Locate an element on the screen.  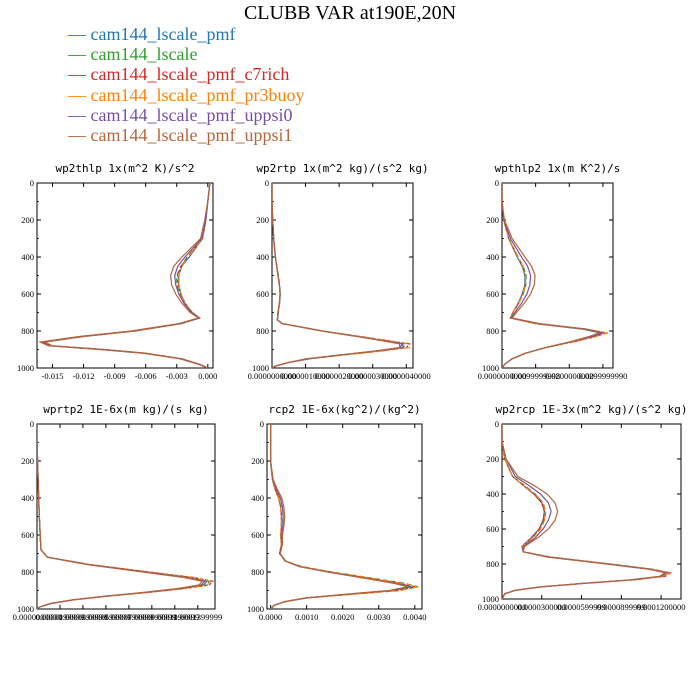
legend-item: — cam144_lscale_pmf_pr3buoy is located at coordinates (186, 94).